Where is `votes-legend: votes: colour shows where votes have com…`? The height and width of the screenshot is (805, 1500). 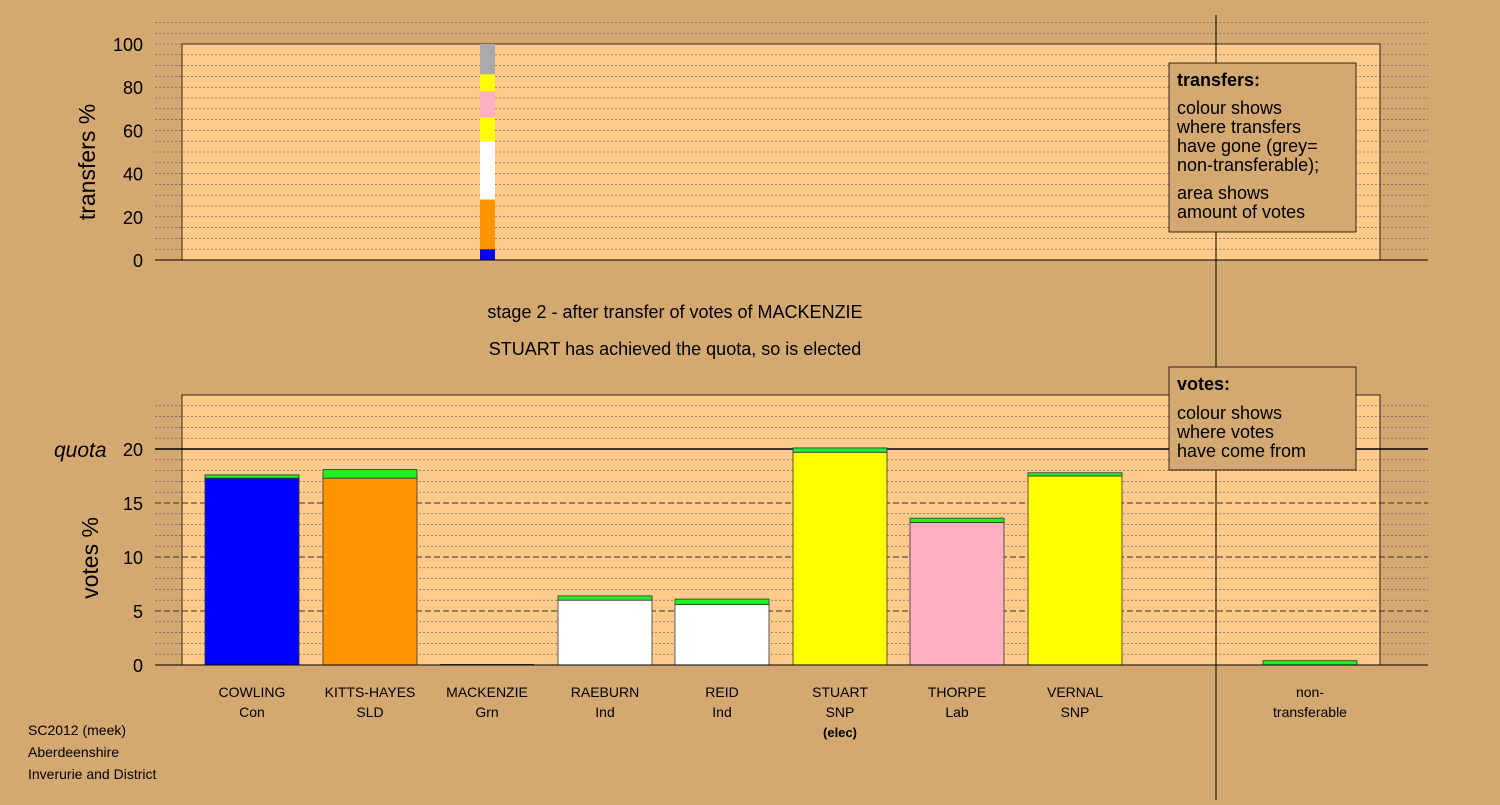 votes-legend: votes: colour shows where votes have com… is located at coordinates (1262, 418).